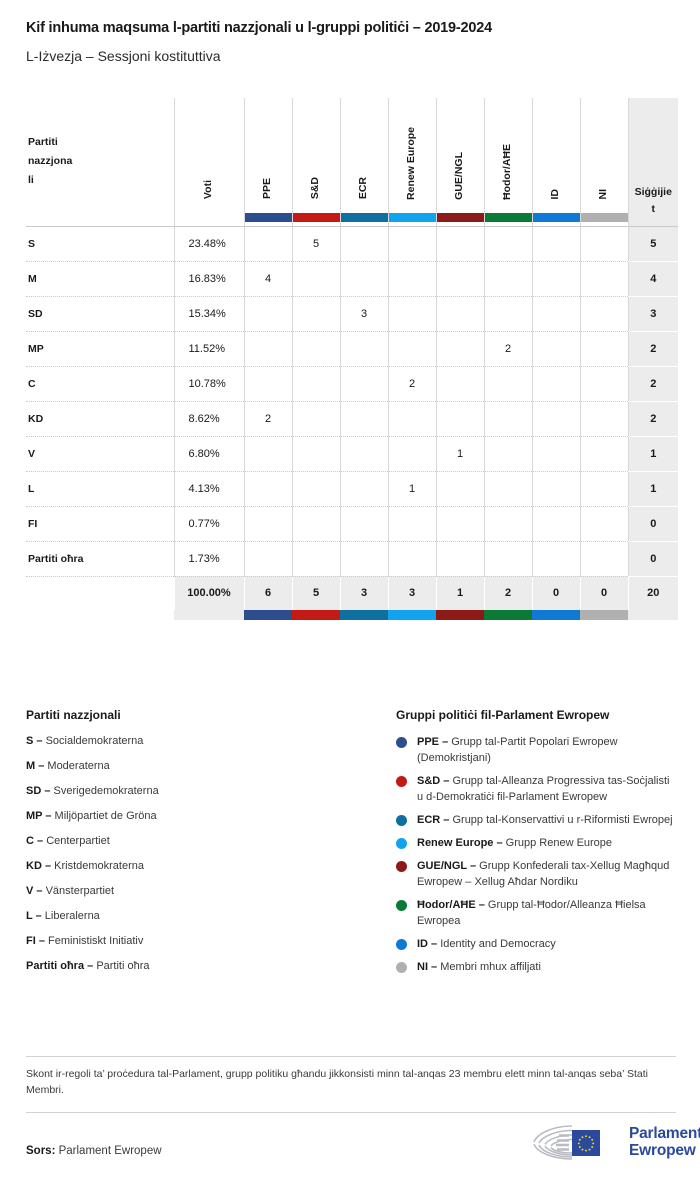 The image size is (700, 1178). Describe the element at coordinates (94, 741) in the screenshot. I see `national-party-name: Socialdemokraterna` at that location.